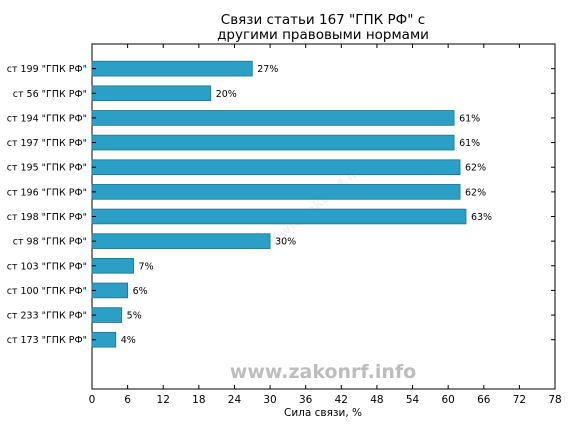 The image size is (576, 432). I want to click on y-tick-label: ст 199 "ГПК РФ", so click(47, 69).